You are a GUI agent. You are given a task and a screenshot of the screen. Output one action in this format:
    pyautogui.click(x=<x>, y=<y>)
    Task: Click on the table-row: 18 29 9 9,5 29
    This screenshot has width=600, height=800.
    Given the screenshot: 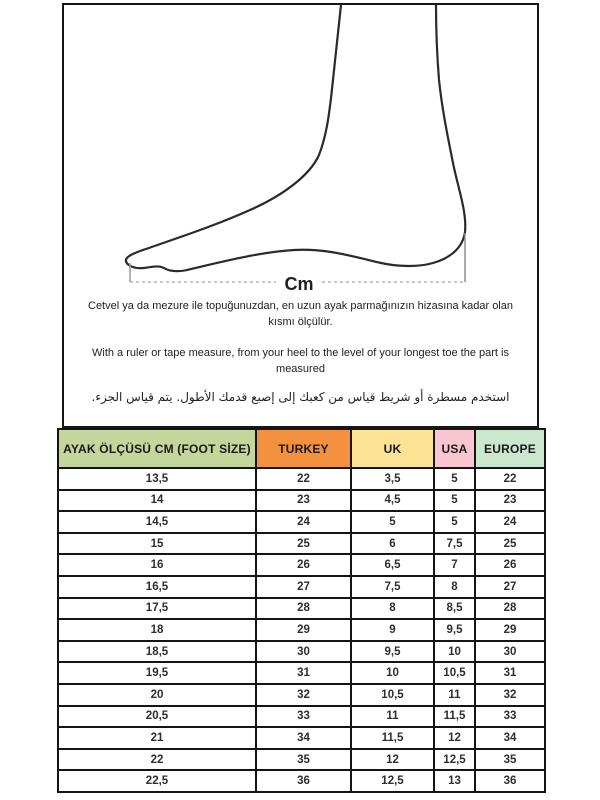 What is the action you would take?
    pyautogui.click(x=301, y=630)
    